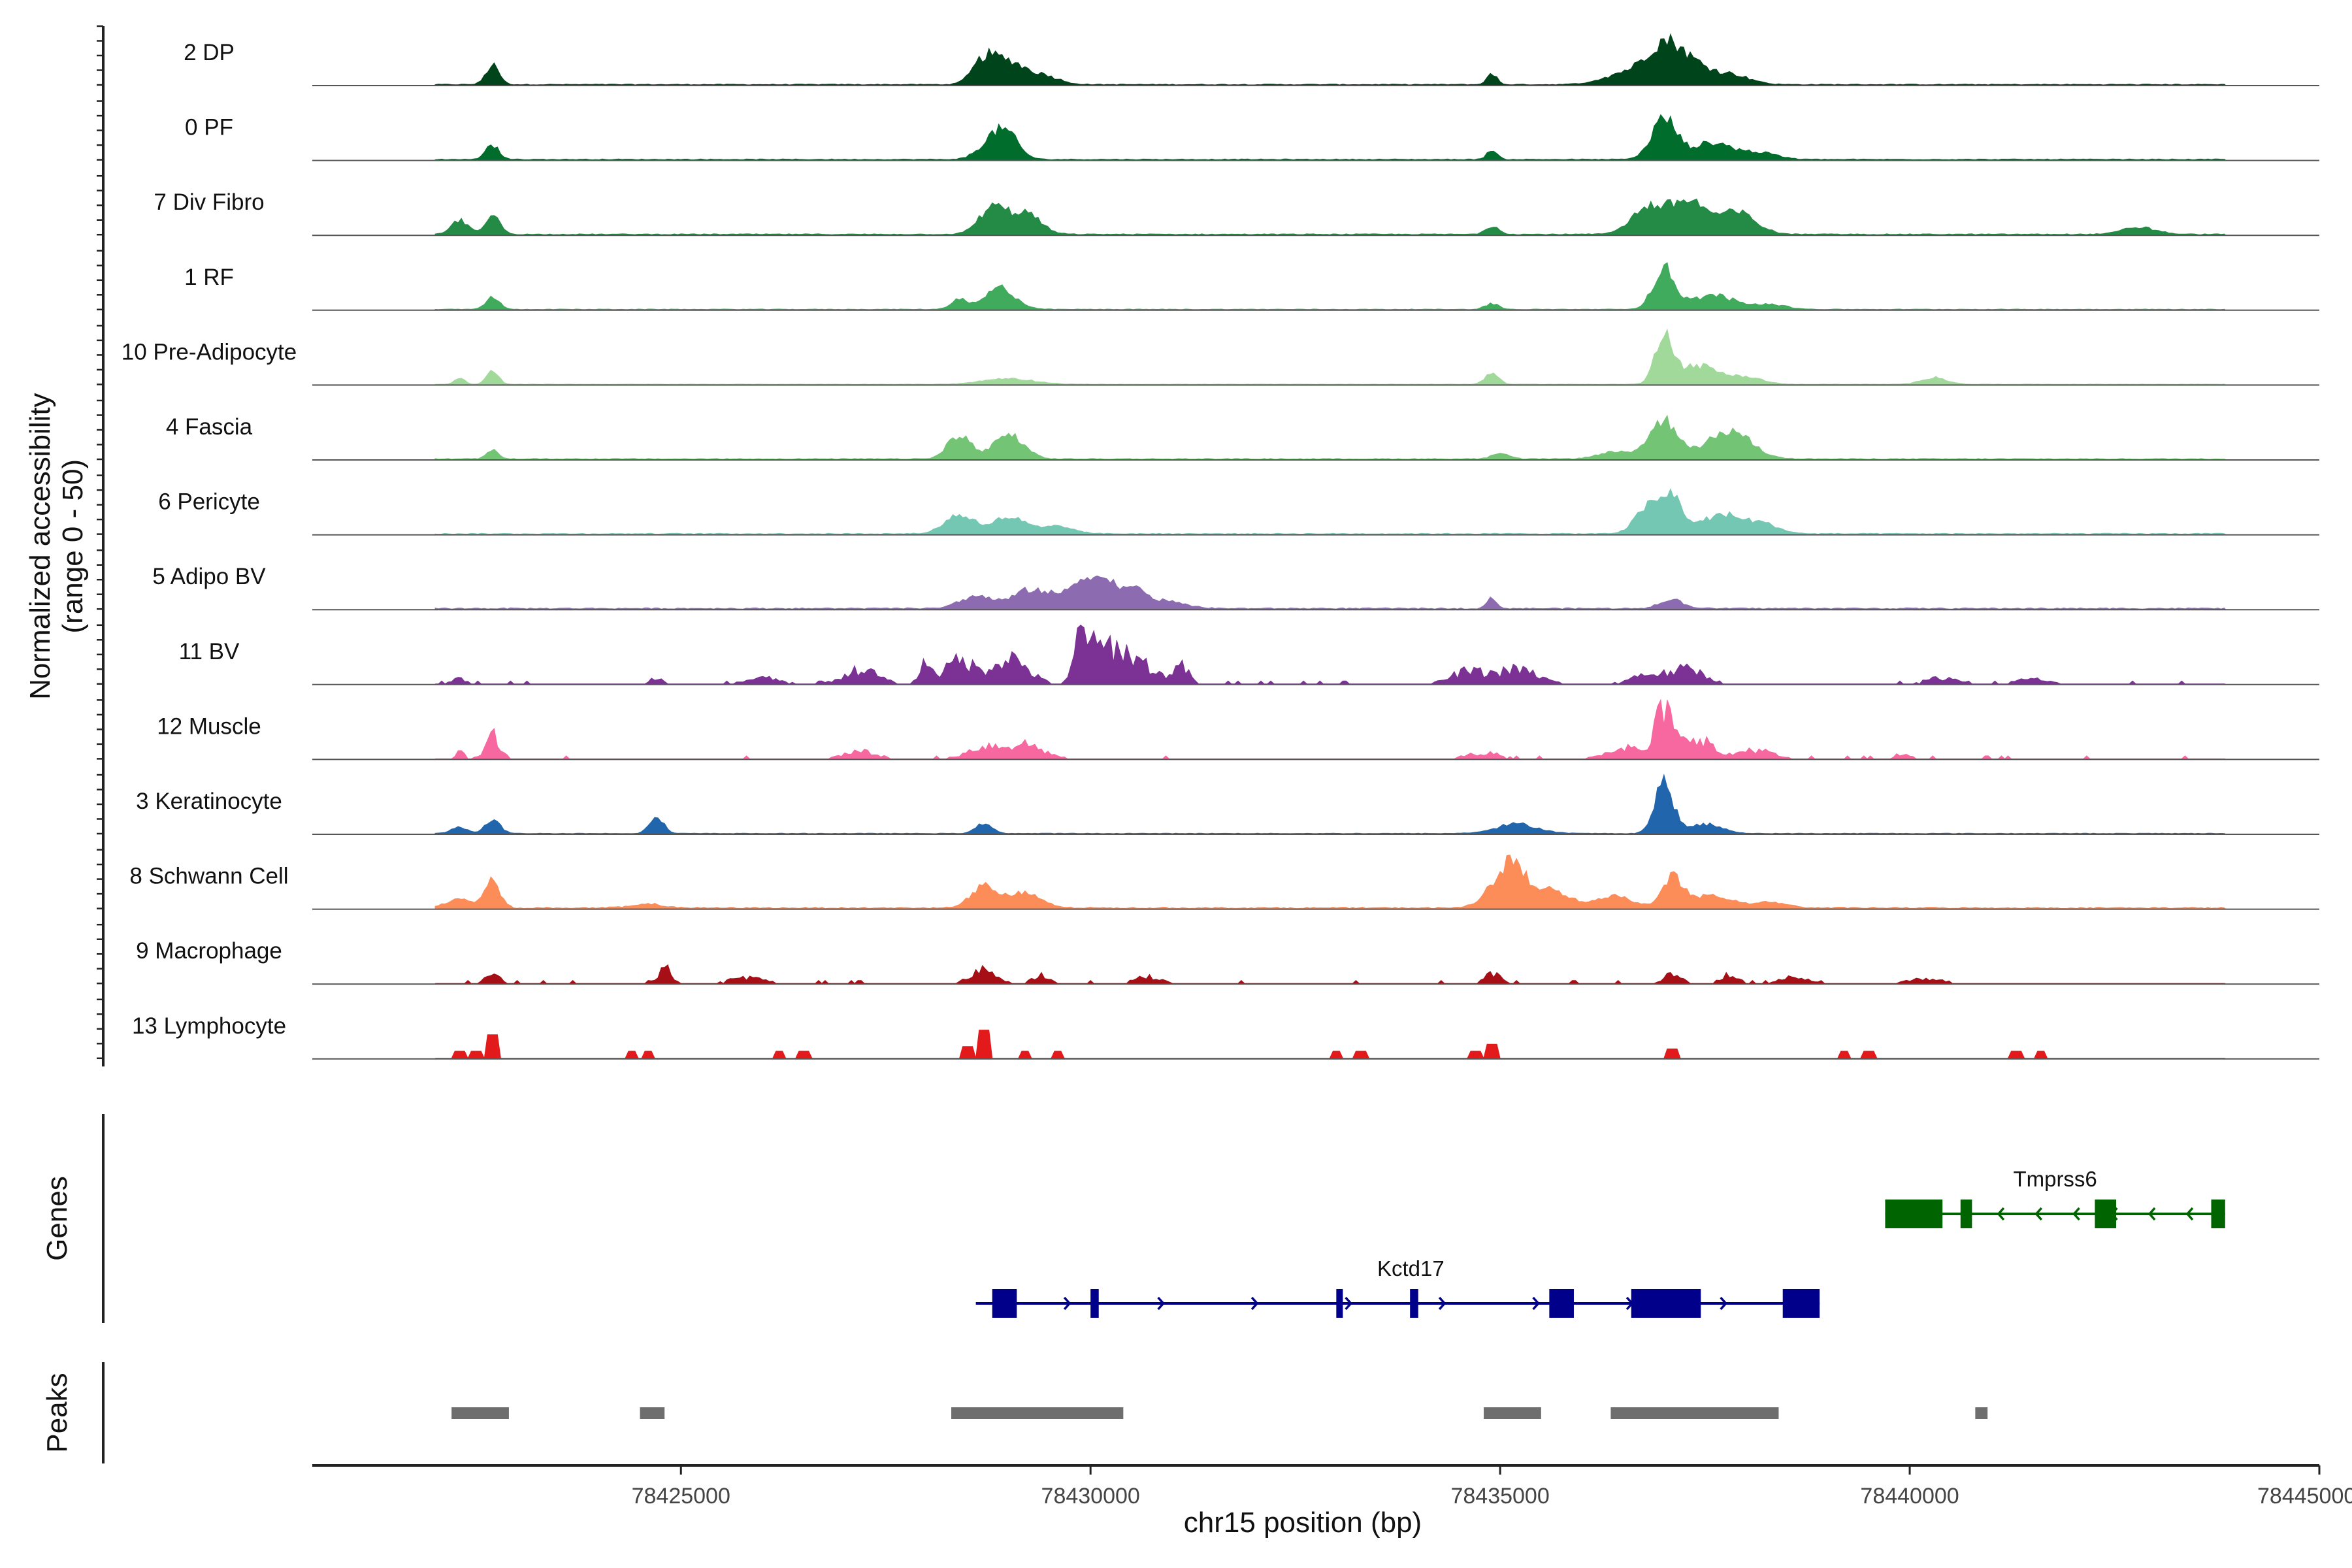 The image size is (2352, 1568). What do you see at coordinates (57, 1412) in the screenshot?
I see `peaks-track-label: Peaks` at bounding box center [57, 1412].